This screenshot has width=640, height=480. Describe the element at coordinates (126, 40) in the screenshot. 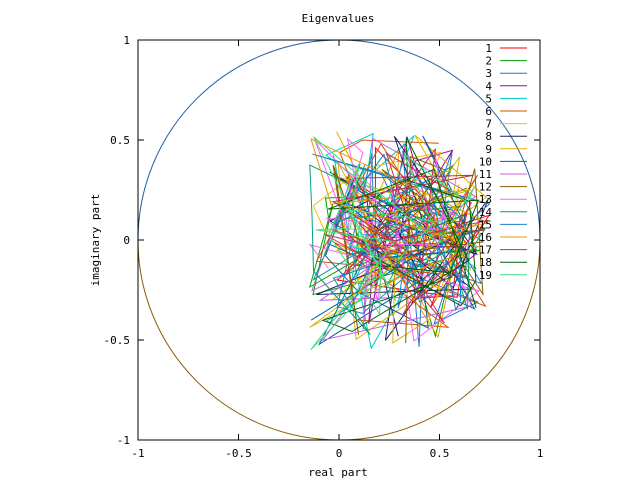

I see `y-tick-label: 1` at that location.